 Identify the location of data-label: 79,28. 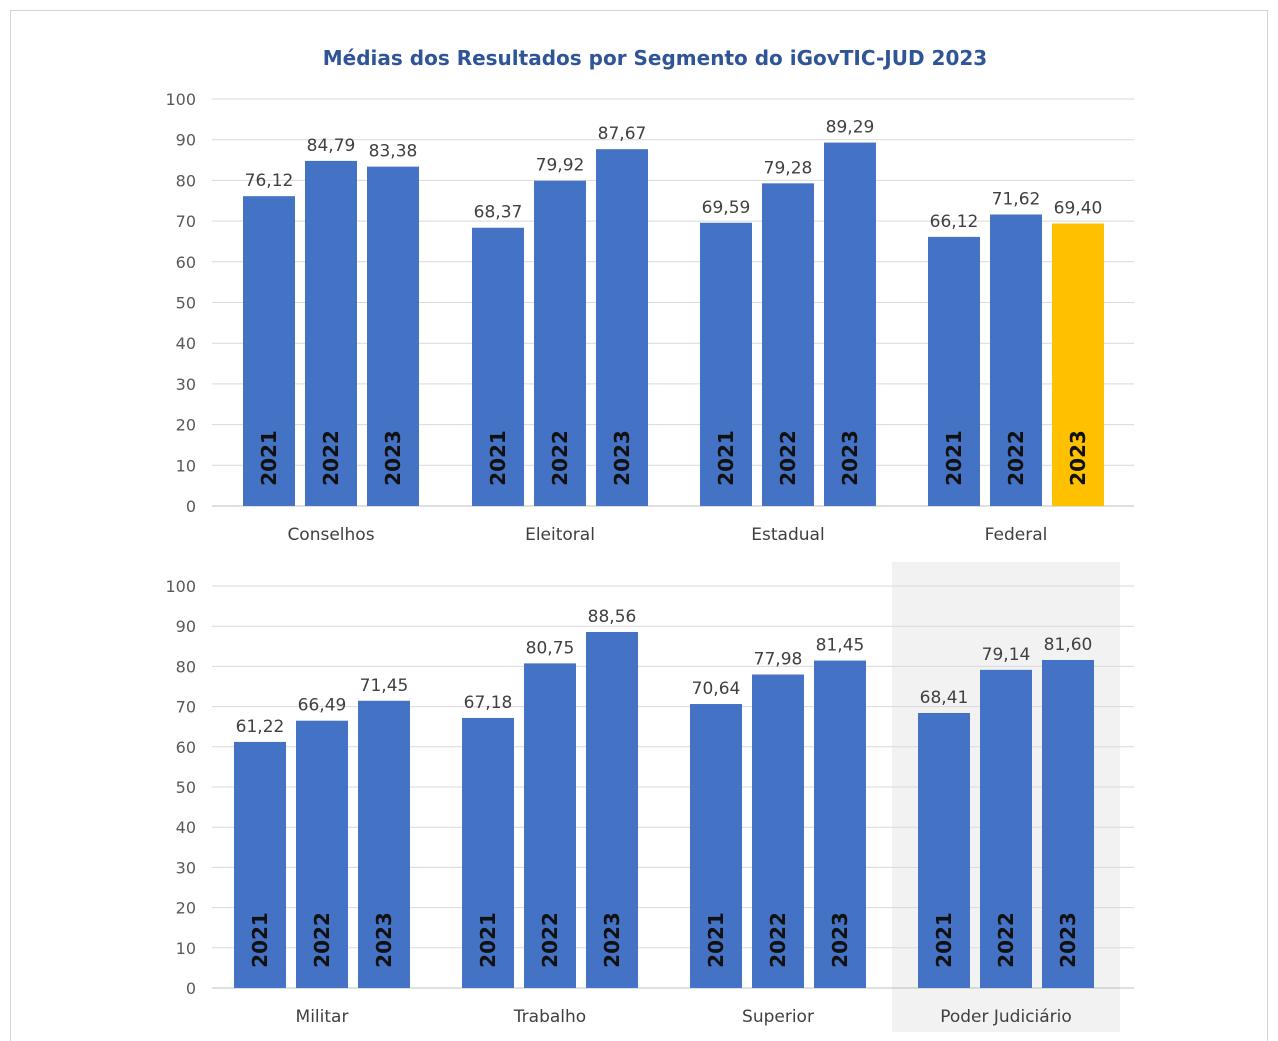
(788, 168).